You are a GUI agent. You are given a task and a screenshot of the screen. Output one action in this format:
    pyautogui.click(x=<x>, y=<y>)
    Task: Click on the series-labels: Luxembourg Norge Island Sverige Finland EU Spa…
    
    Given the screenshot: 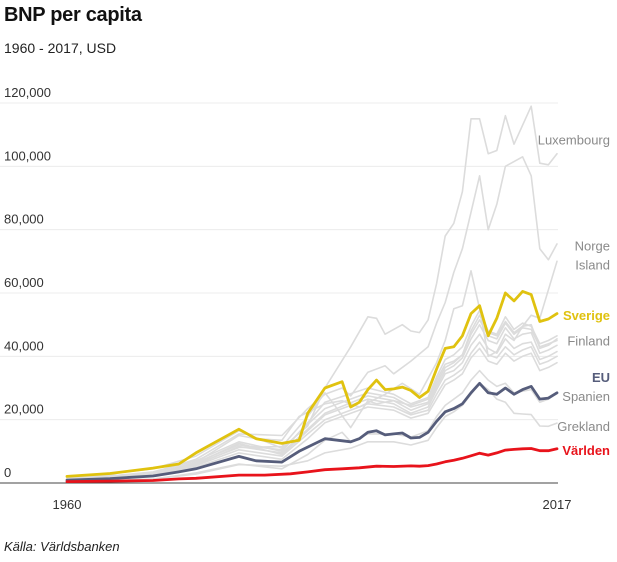 What is the action you would take?
    pyautogui.click(x=574, y=294)
    